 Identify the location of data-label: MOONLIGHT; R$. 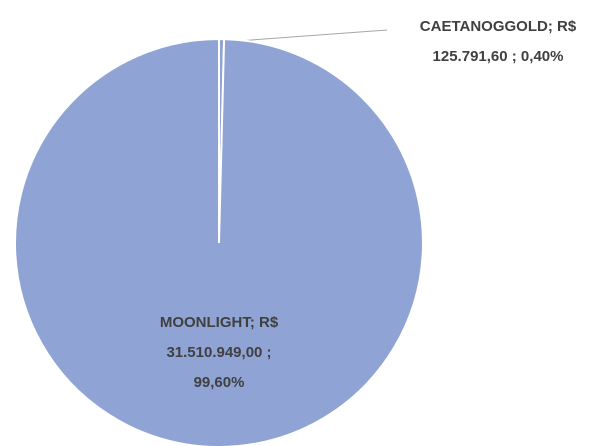
(219, 322).